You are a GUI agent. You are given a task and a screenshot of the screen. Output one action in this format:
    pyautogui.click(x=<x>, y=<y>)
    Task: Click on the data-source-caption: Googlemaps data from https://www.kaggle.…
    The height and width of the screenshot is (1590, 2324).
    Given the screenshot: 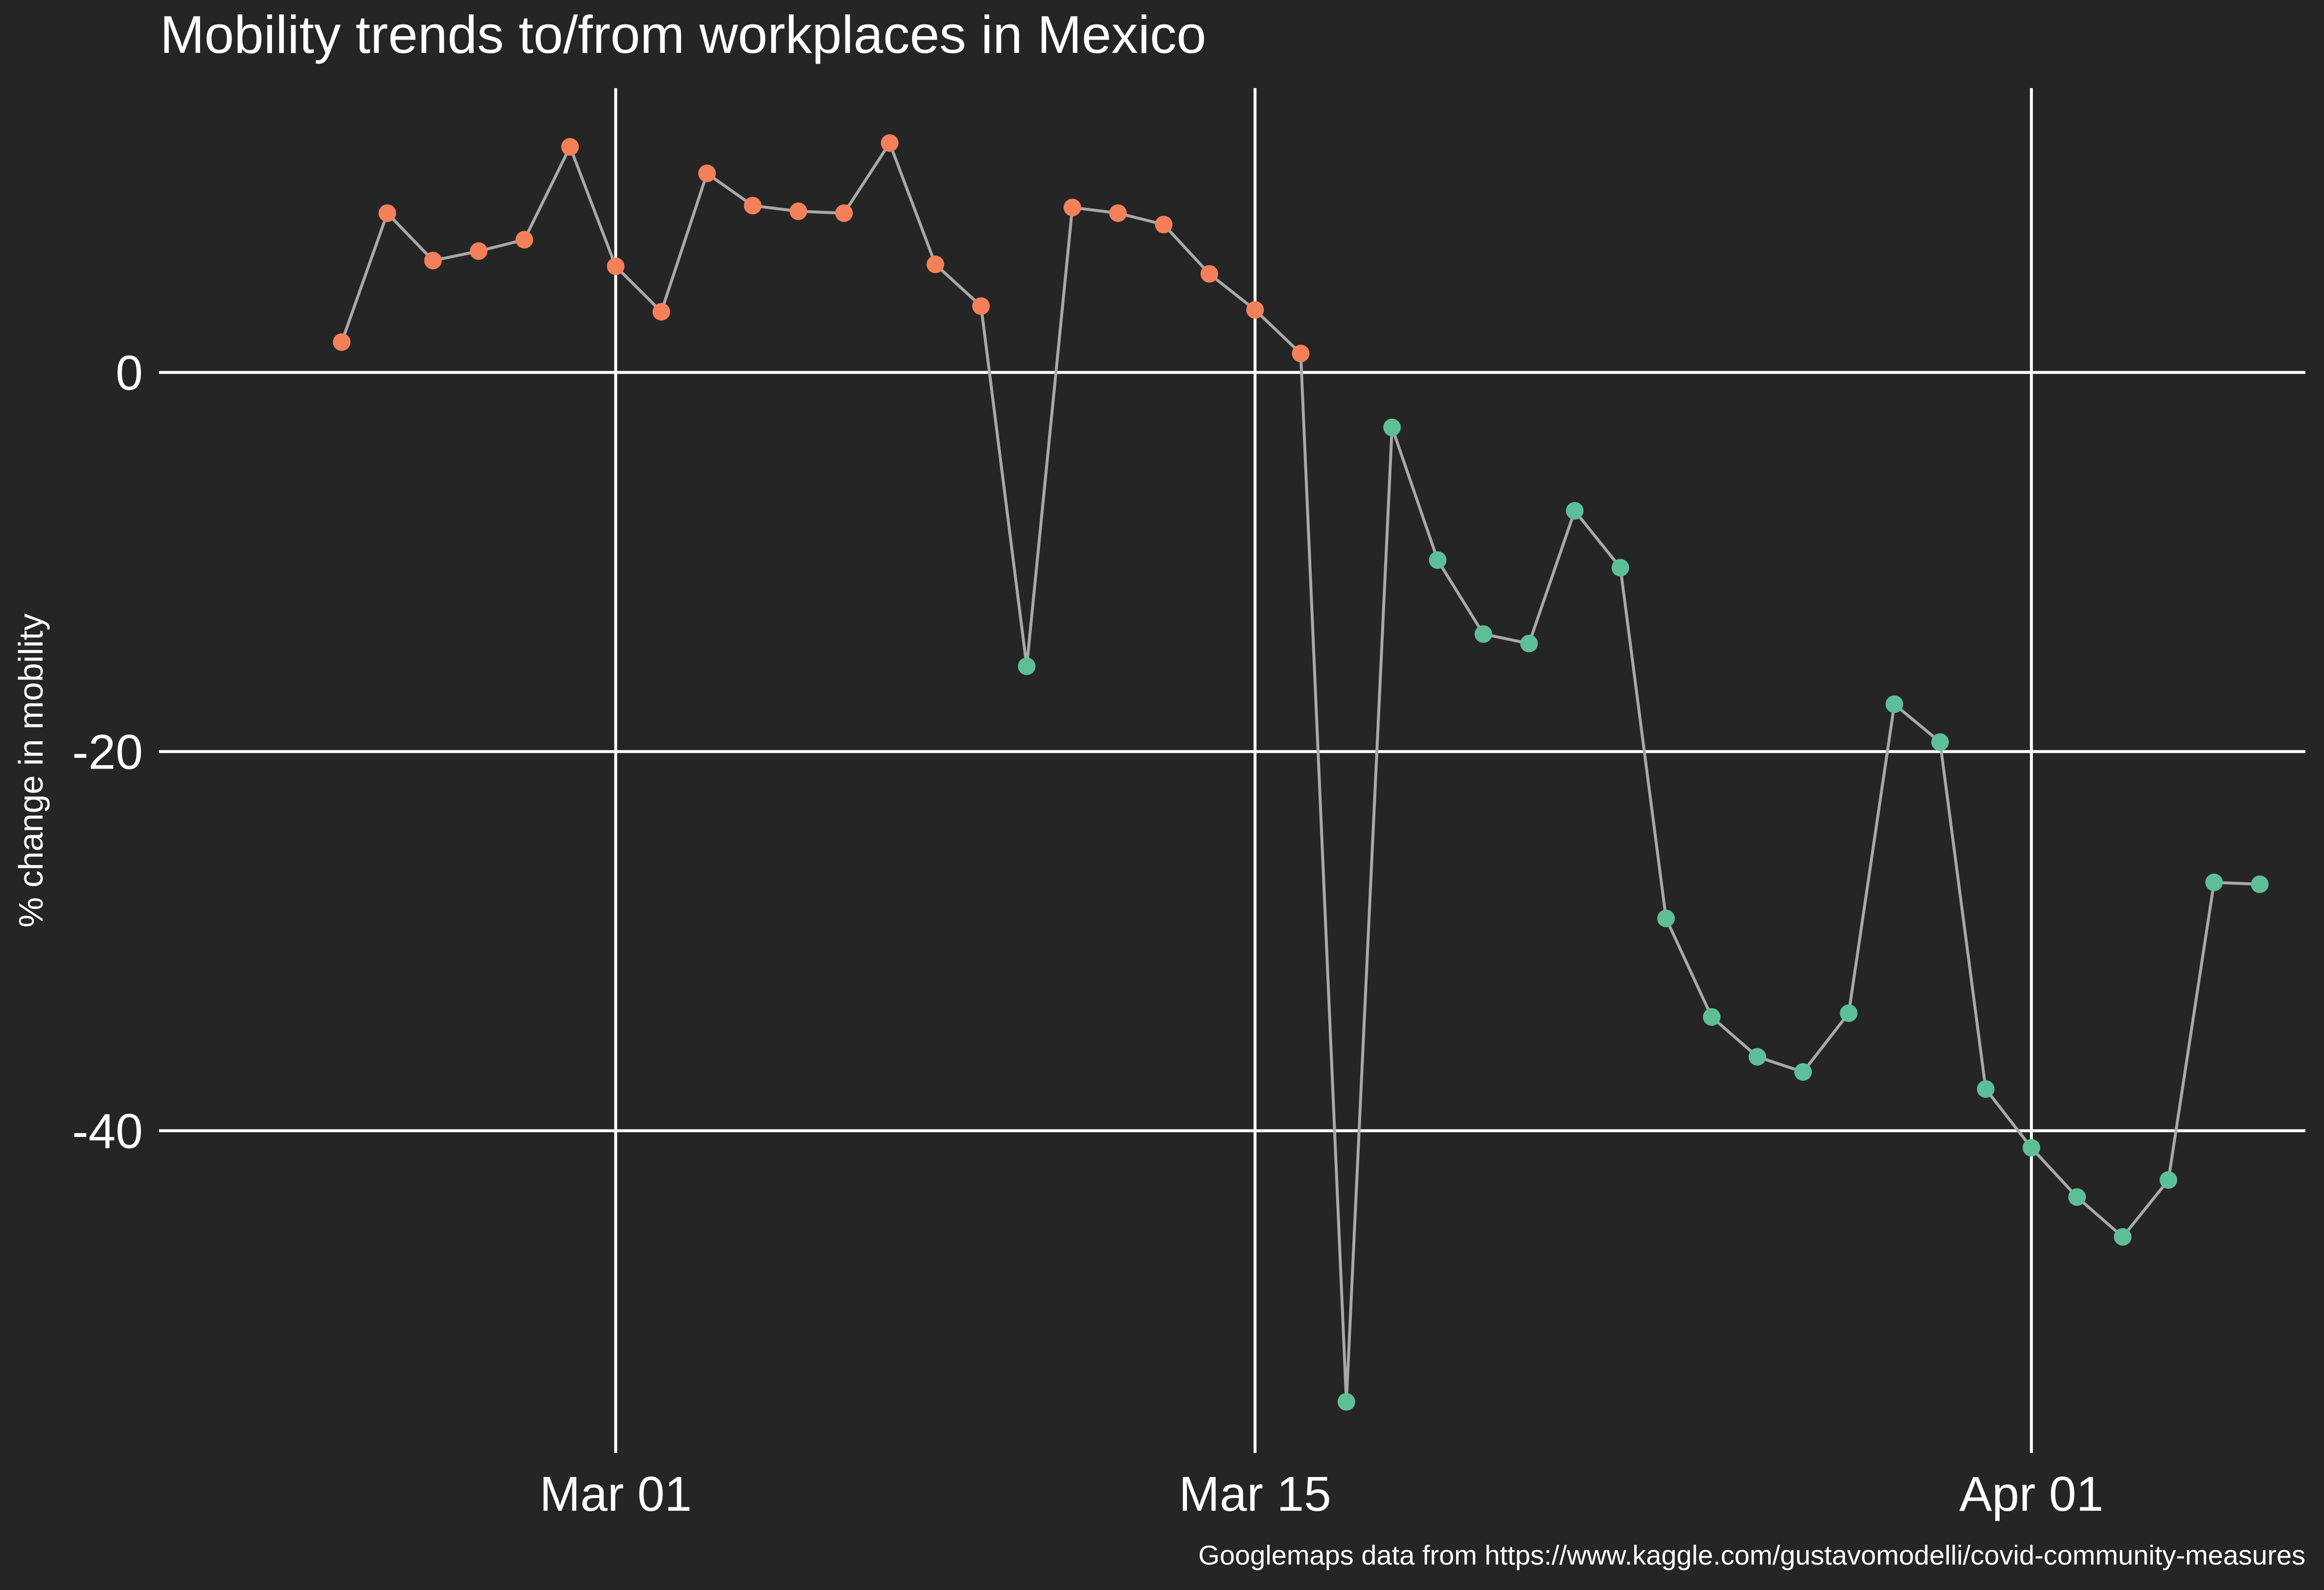 What is the action you would take?
    pyautogui.click(x=1751, y=1555)
    